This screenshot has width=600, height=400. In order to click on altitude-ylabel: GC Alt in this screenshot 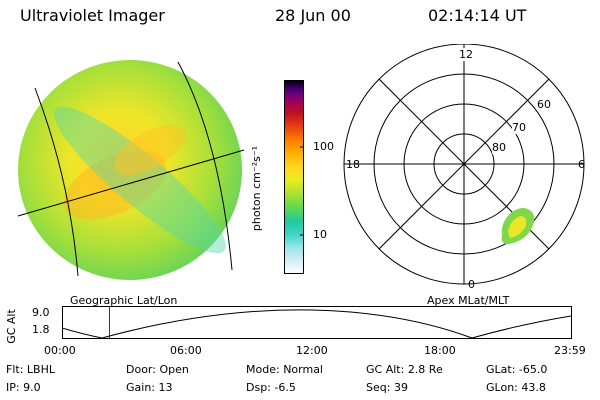, I will do `click(11, 326)`.